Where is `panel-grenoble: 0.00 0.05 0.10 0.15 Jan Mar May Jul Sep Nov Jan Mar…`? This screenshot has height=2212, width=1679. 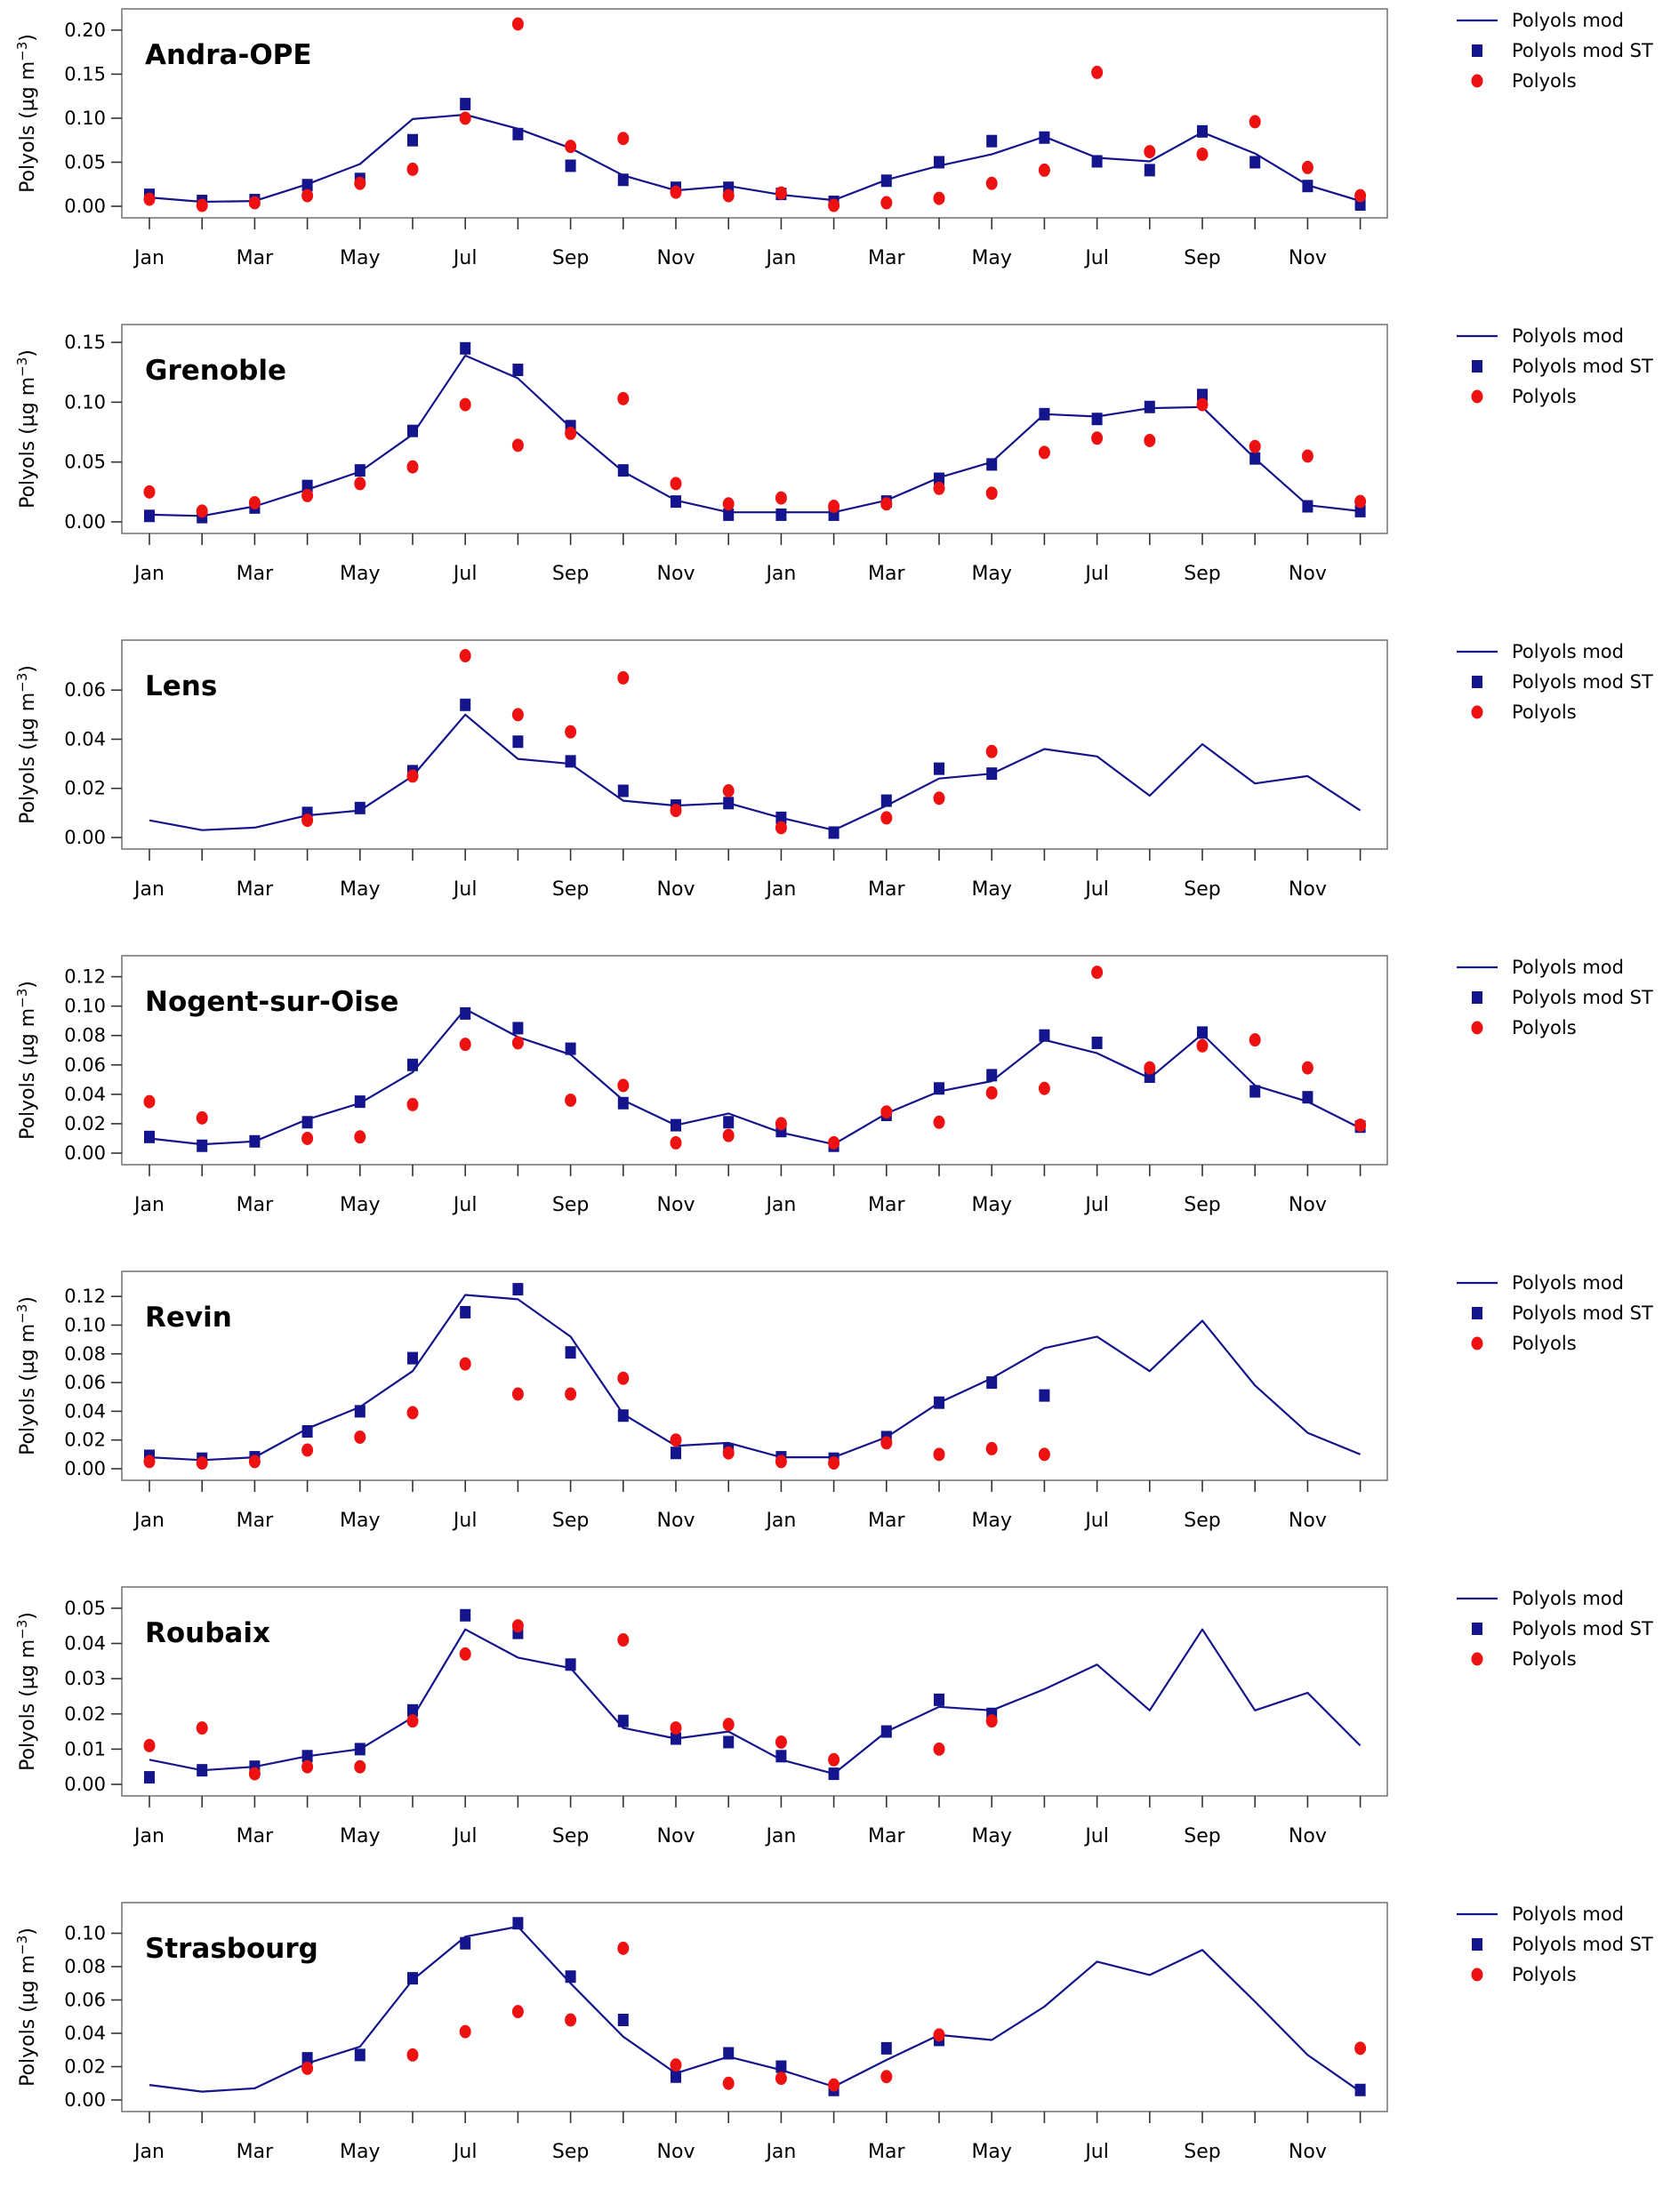 panel-grenoble: 0.00 0.05 0.10 0.15 Jan Mar May Jul Sep Nov Jan Mar… is located at coordinates (834, 454).